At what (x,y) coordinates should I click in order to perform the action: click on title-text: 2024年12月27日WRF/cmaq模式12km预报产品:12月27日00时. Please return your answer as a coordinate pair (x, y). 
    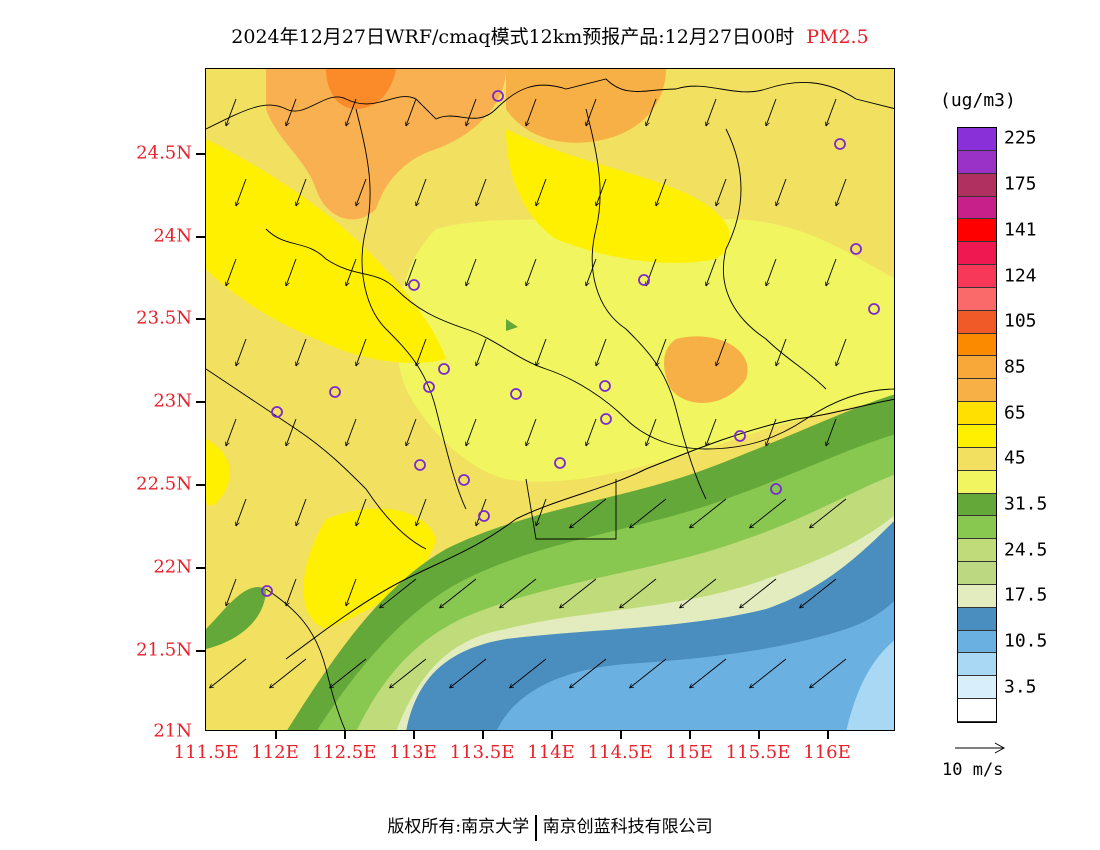
    Looking at the image, I should click on (513, 37).